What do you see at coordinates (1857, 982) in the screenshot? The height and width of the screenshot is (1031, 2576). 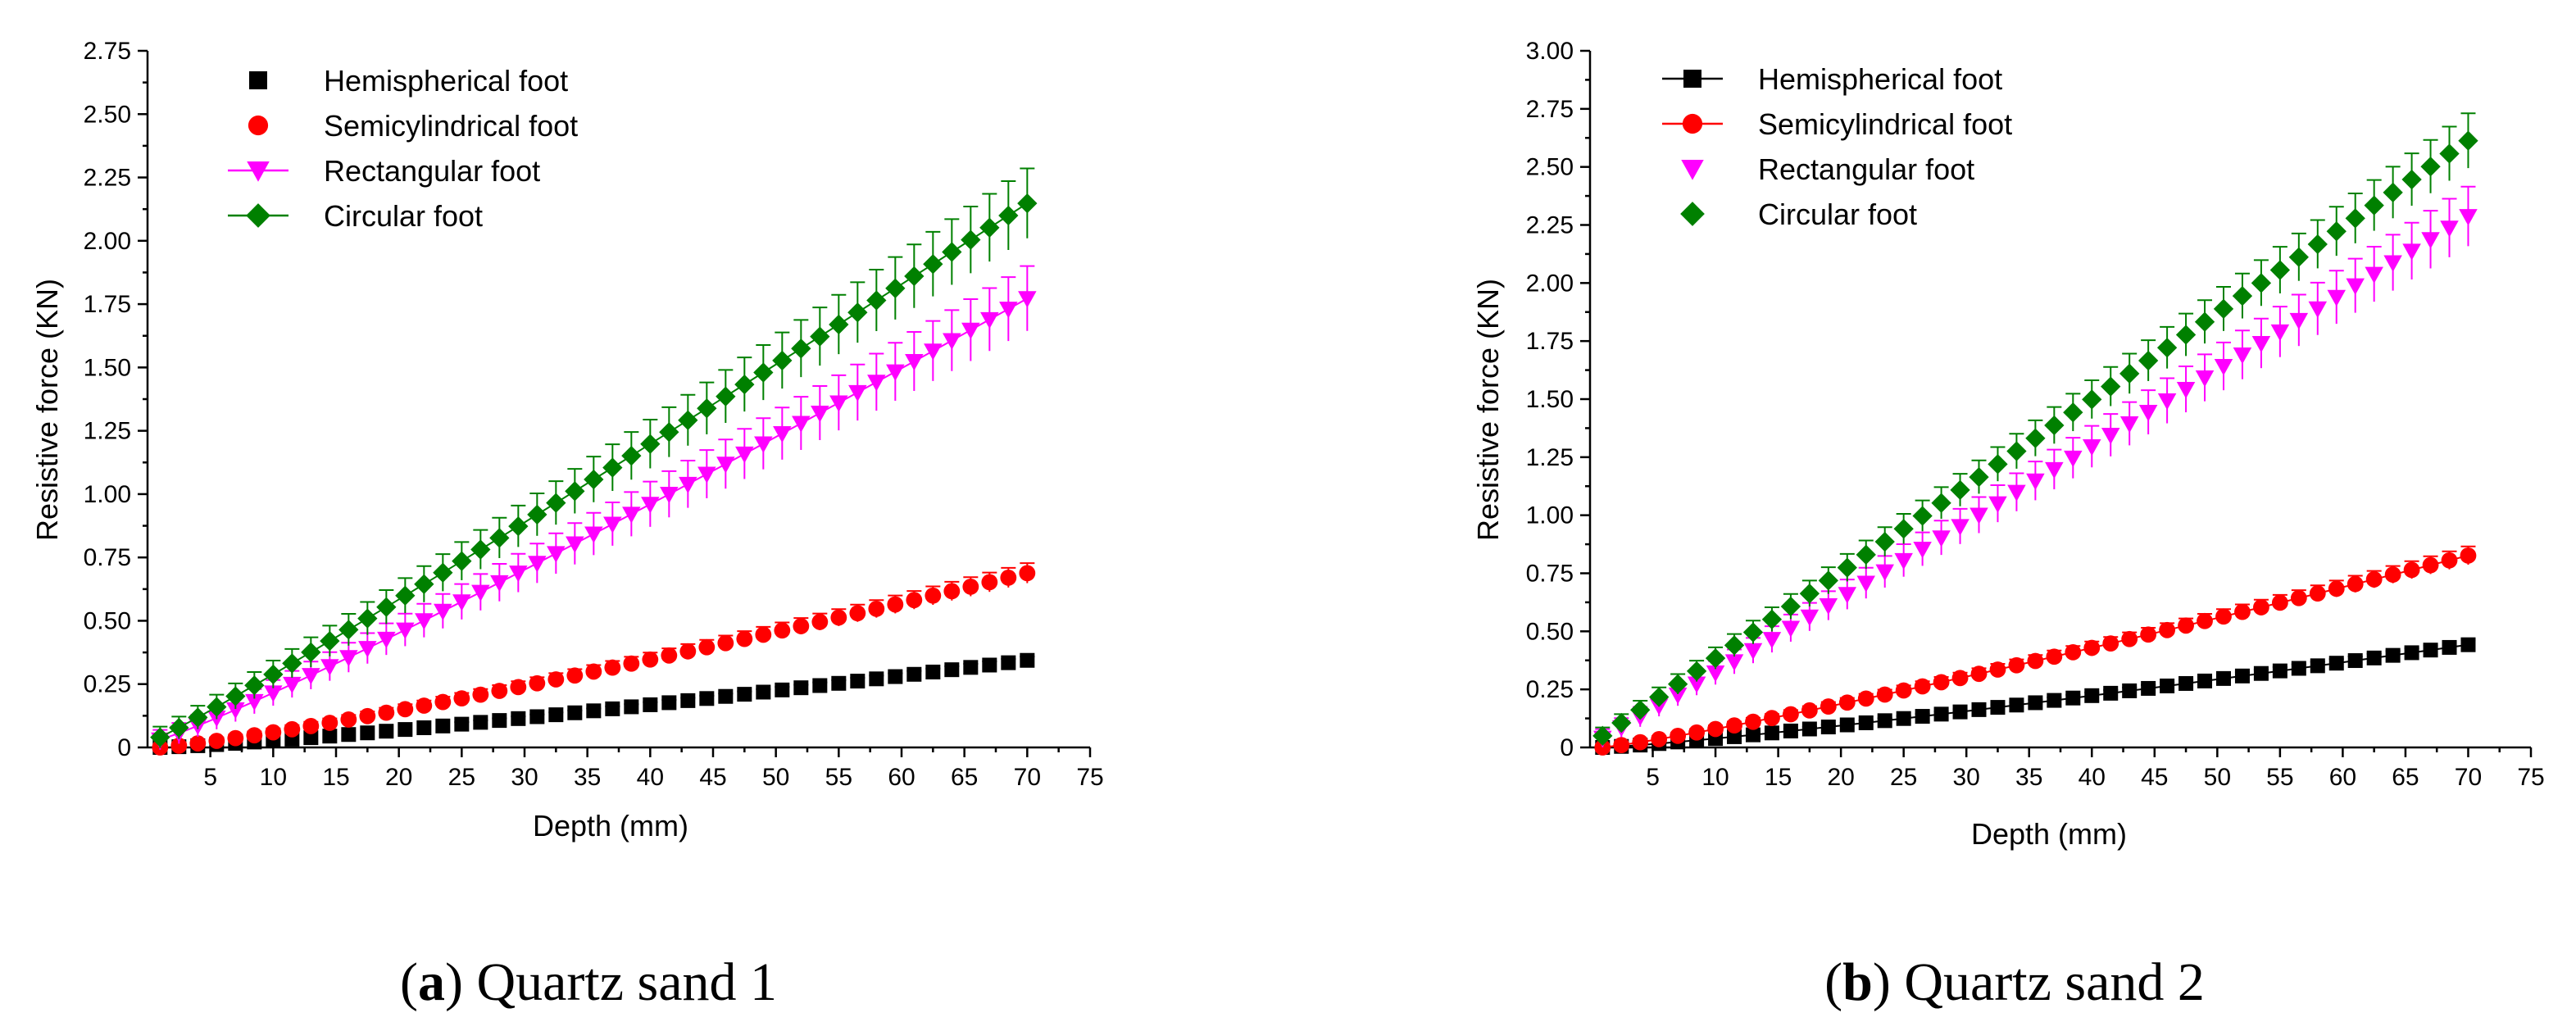 I see `caption-letter-b: b` at bounding box center [1857, 982].